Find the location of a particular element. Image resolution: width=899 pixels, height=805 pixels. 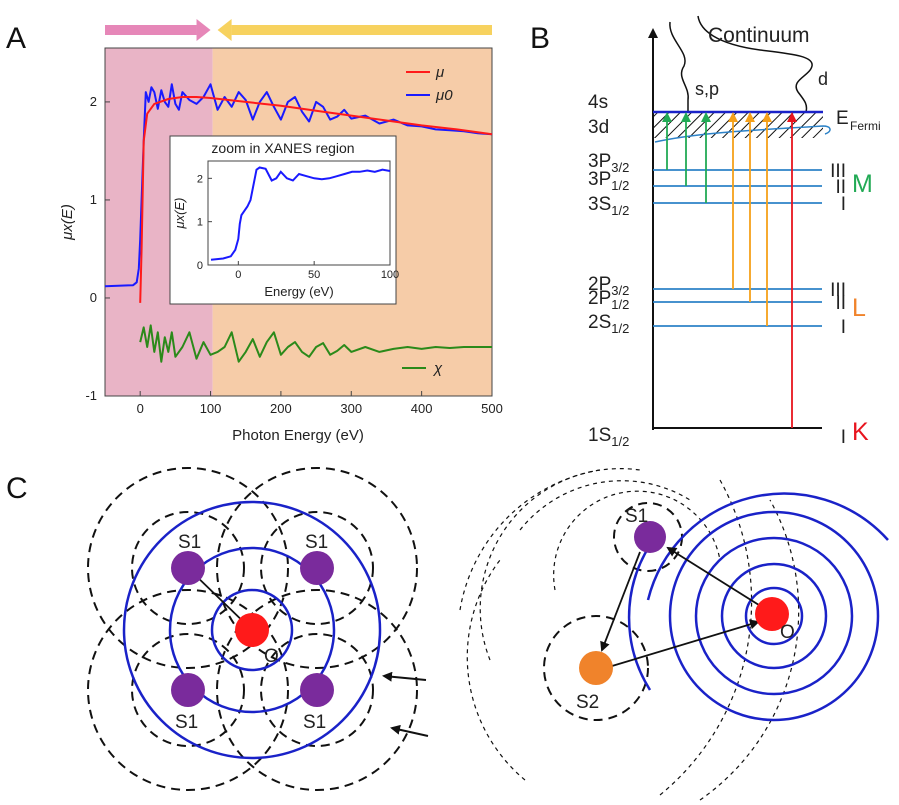

level-label: 4s is located at coordinates (598, 102).